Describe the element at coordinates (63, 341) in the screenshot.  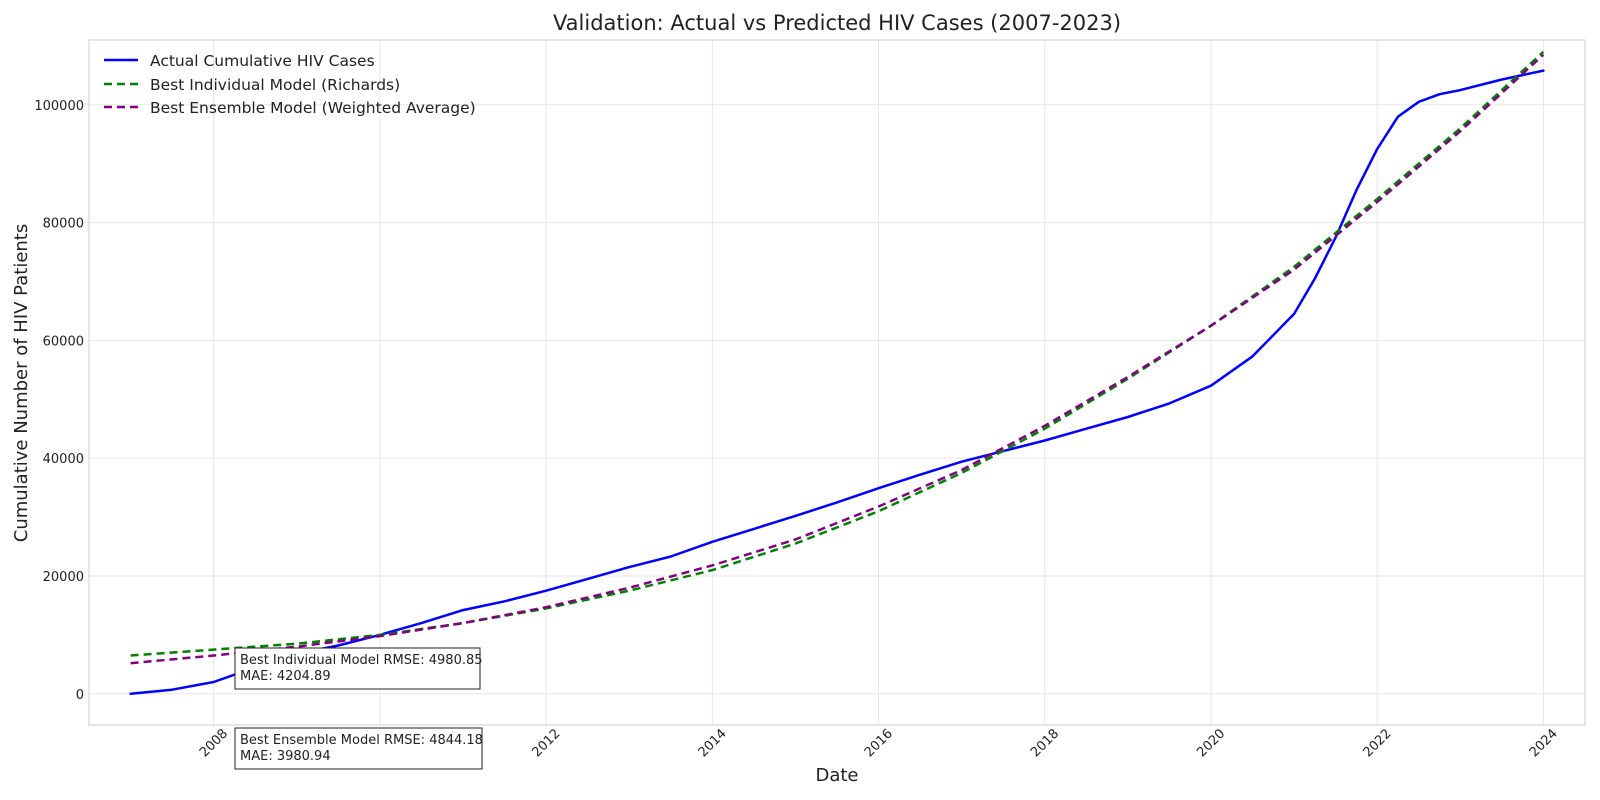
I see `y-tick-label: 60000` at that location.